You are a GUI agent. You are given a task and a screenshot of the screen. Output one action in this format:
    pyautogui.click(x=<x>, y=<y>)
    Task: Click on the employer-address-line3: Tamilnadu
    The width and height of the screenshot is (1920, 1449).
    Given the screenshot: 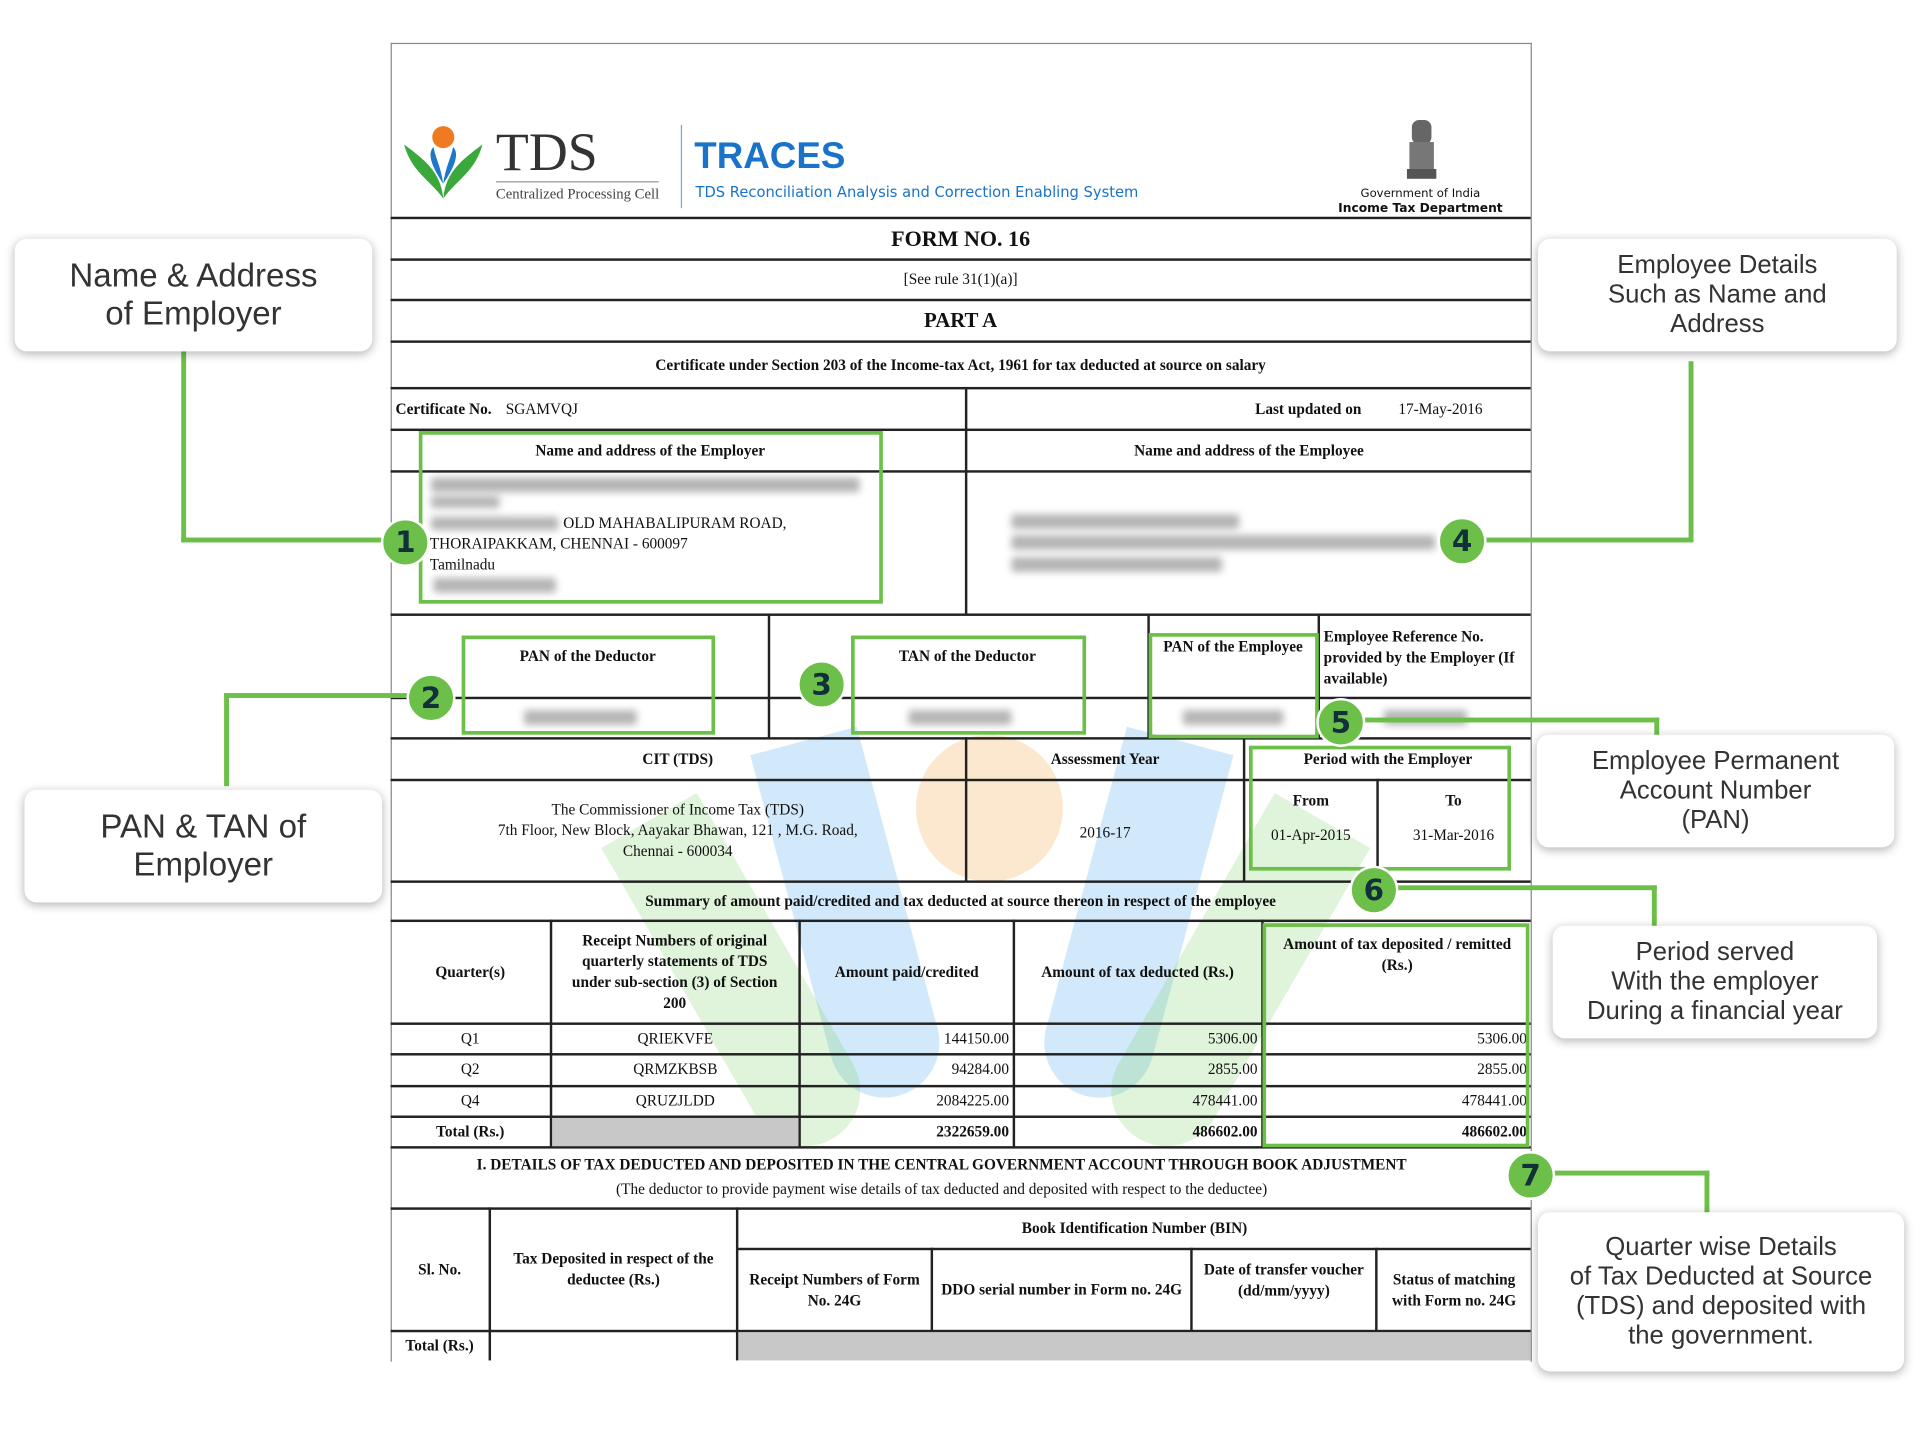 What is the action you would take?
    pyautogui.click(x=462, y=564)
    